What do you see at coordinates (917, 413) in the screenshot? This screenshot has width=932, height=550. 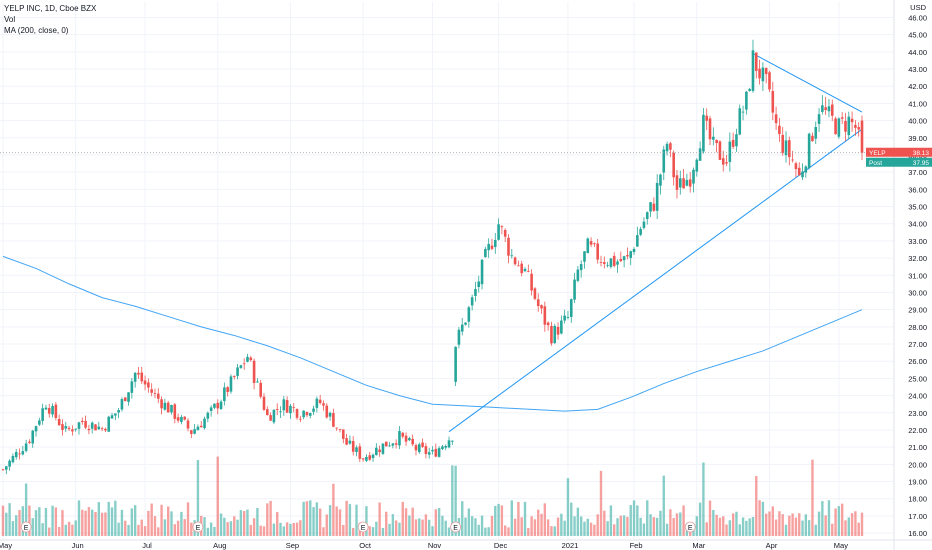 I see `y-tick-label: 23.00` at bounding box center [917, 413].